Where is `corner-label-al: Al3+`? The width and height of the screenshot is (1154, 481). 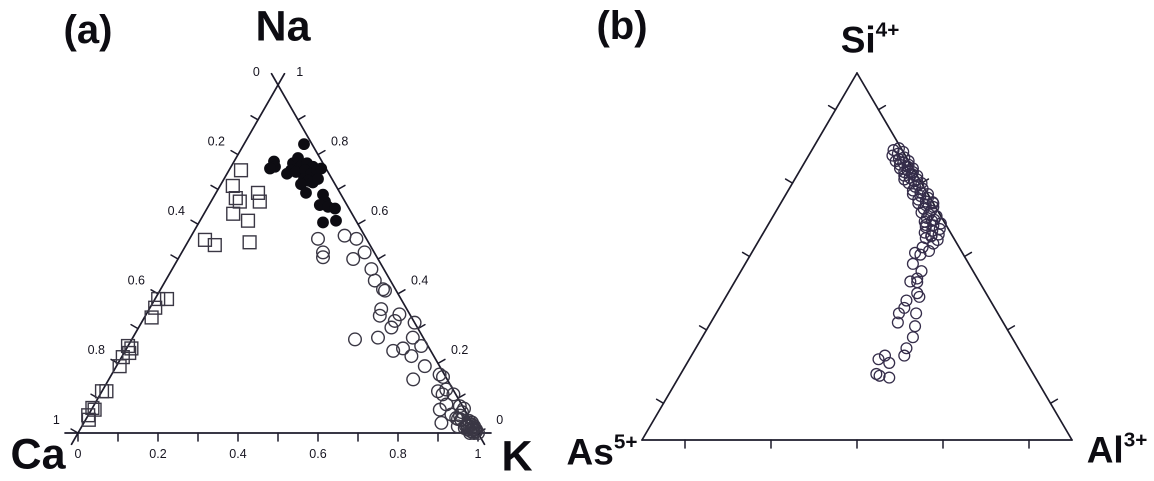
corner-label-al: Al3+ is located at coordinates (1117, 449).